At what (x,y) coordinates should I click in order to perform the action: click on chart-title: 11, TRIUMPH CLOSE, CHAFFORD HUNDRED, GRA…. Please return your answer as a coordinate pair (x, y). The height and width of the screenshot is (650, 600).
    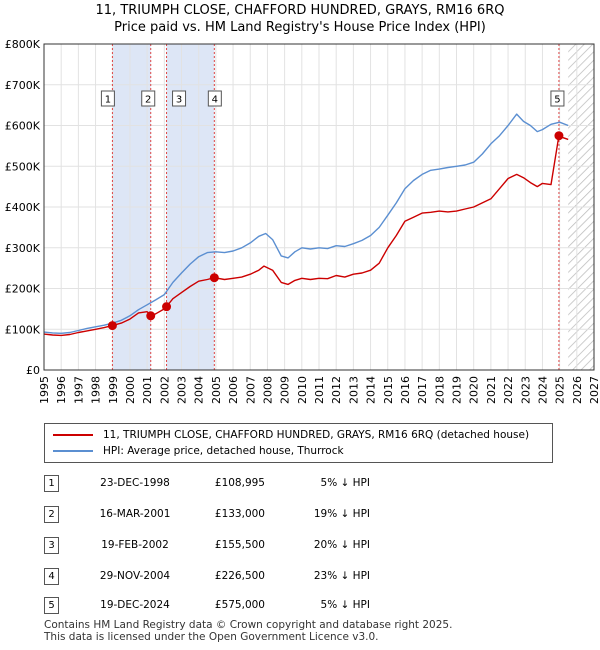
    Looking at the image, I should click on (300, 19).